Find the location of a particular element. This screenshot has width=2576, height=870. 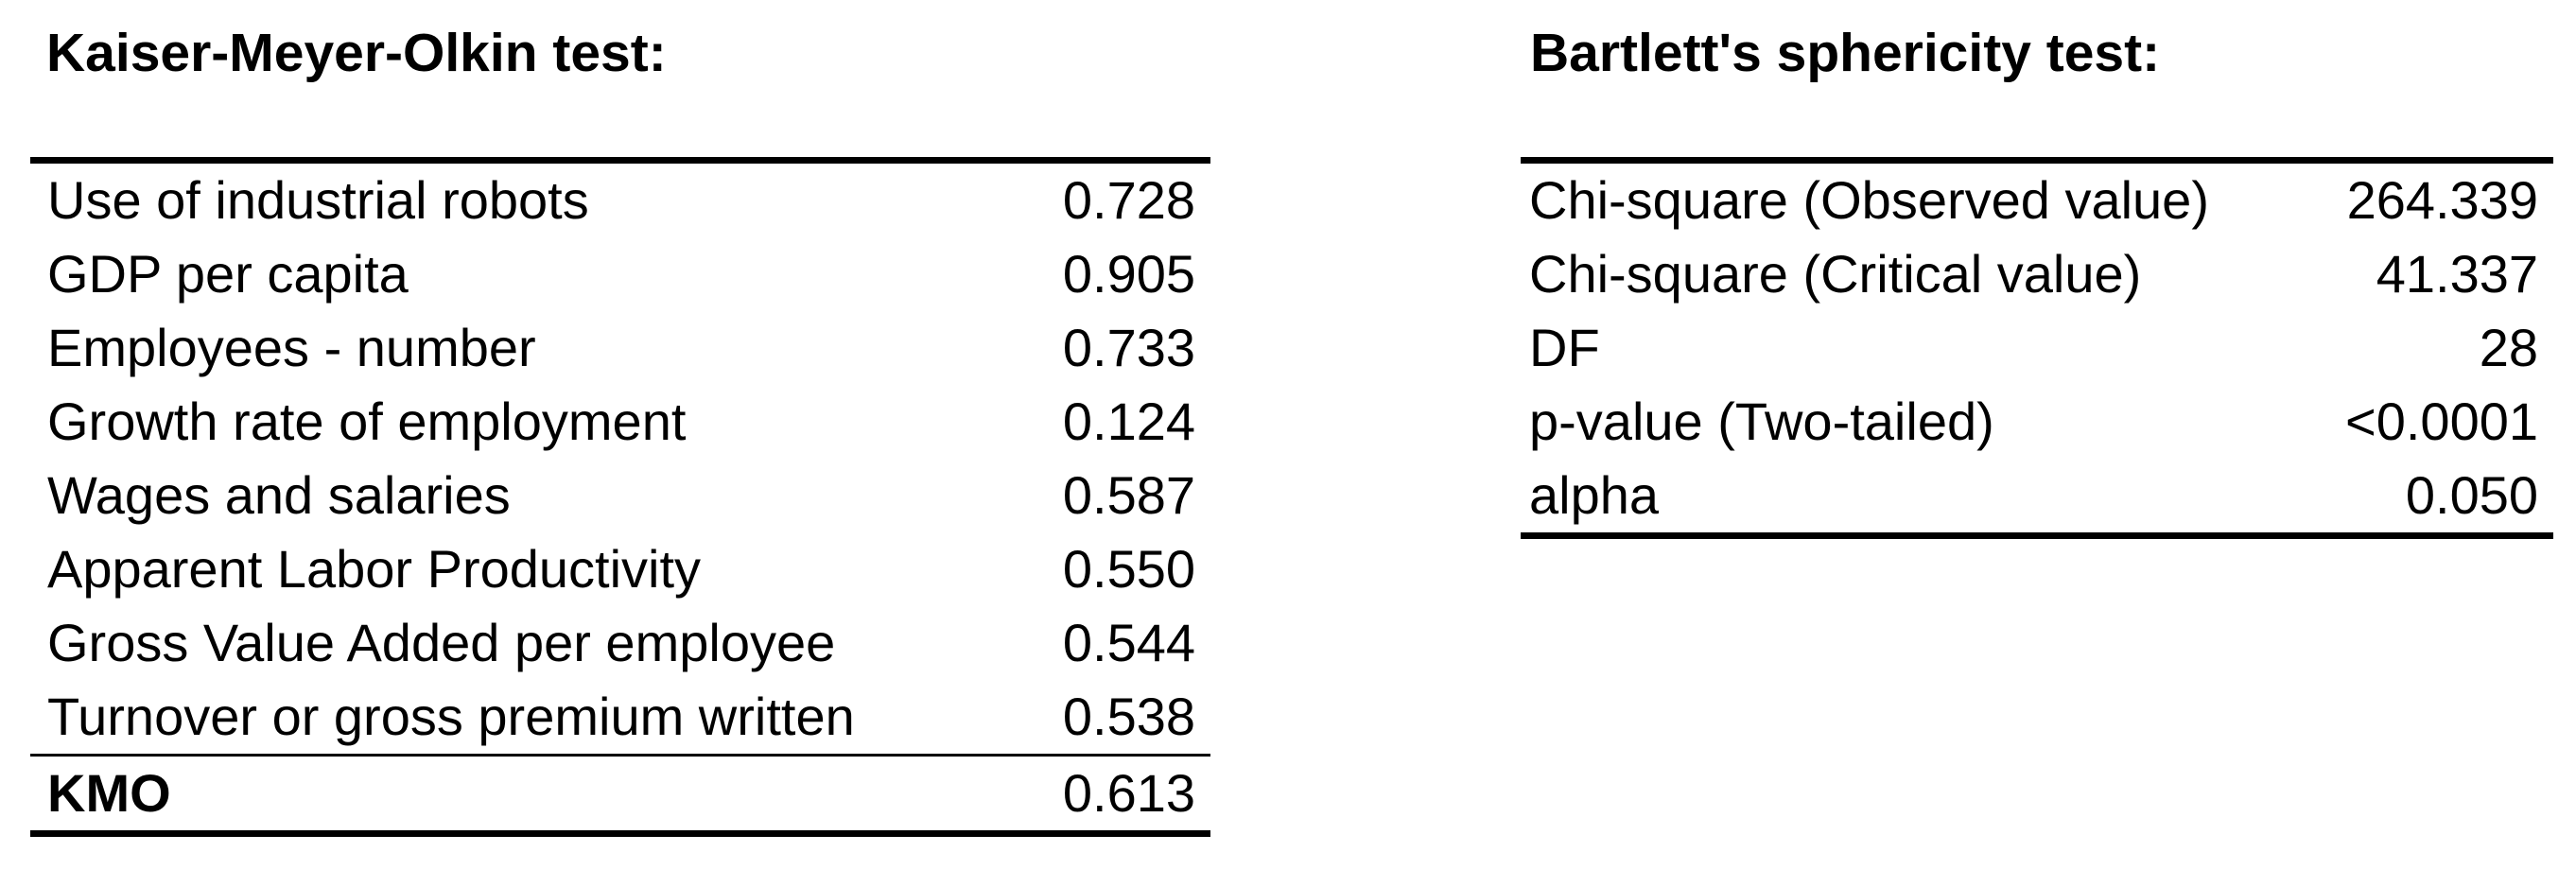

row-value: 28 is located at coordinates (2508, 347).